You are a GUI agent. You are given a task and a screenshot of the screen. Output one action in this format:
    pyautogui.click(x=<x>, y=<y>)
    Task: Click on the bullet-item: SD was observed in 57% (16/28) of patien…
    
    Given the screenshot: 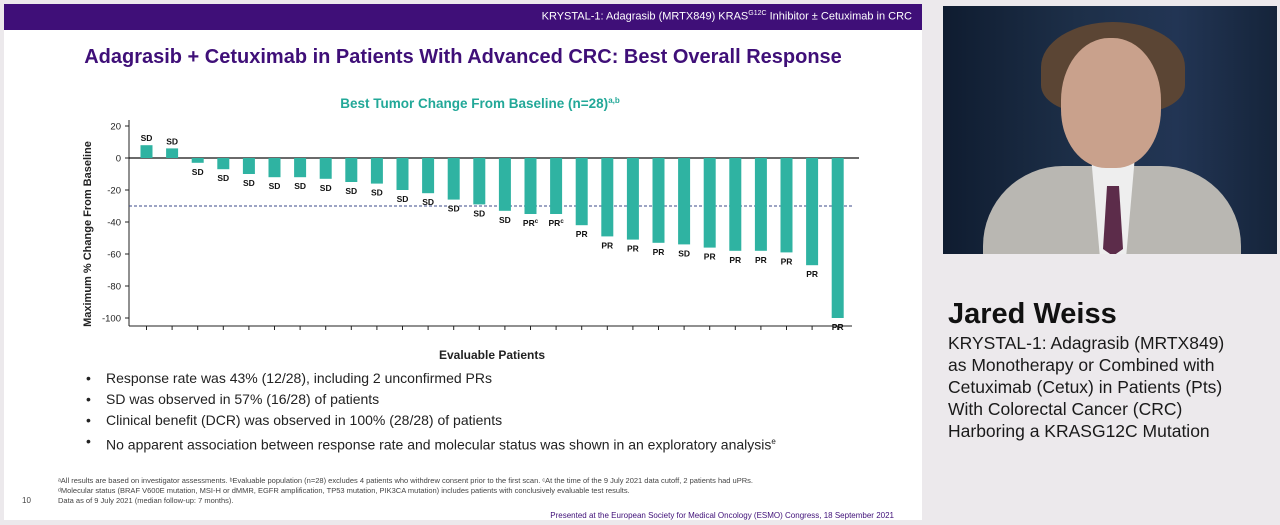 What is the action you would take?
    pyautogui.click(x=430, y=399)
    